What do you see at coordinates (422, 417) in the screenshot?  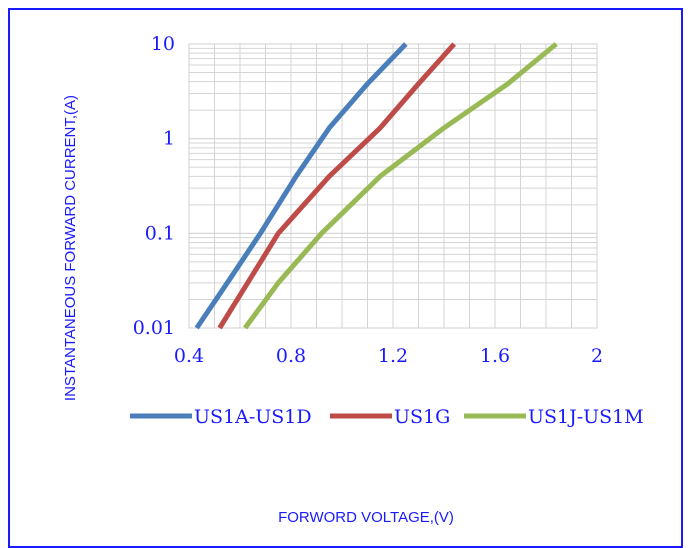 I see `legend-label: US1G` at bounding box center [422, 417].